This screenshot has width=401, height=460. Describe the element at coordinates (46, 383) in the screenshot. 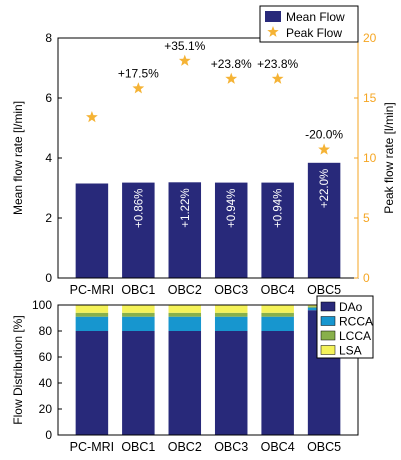

I see `bottom-y-tick-label: 40` at that location.